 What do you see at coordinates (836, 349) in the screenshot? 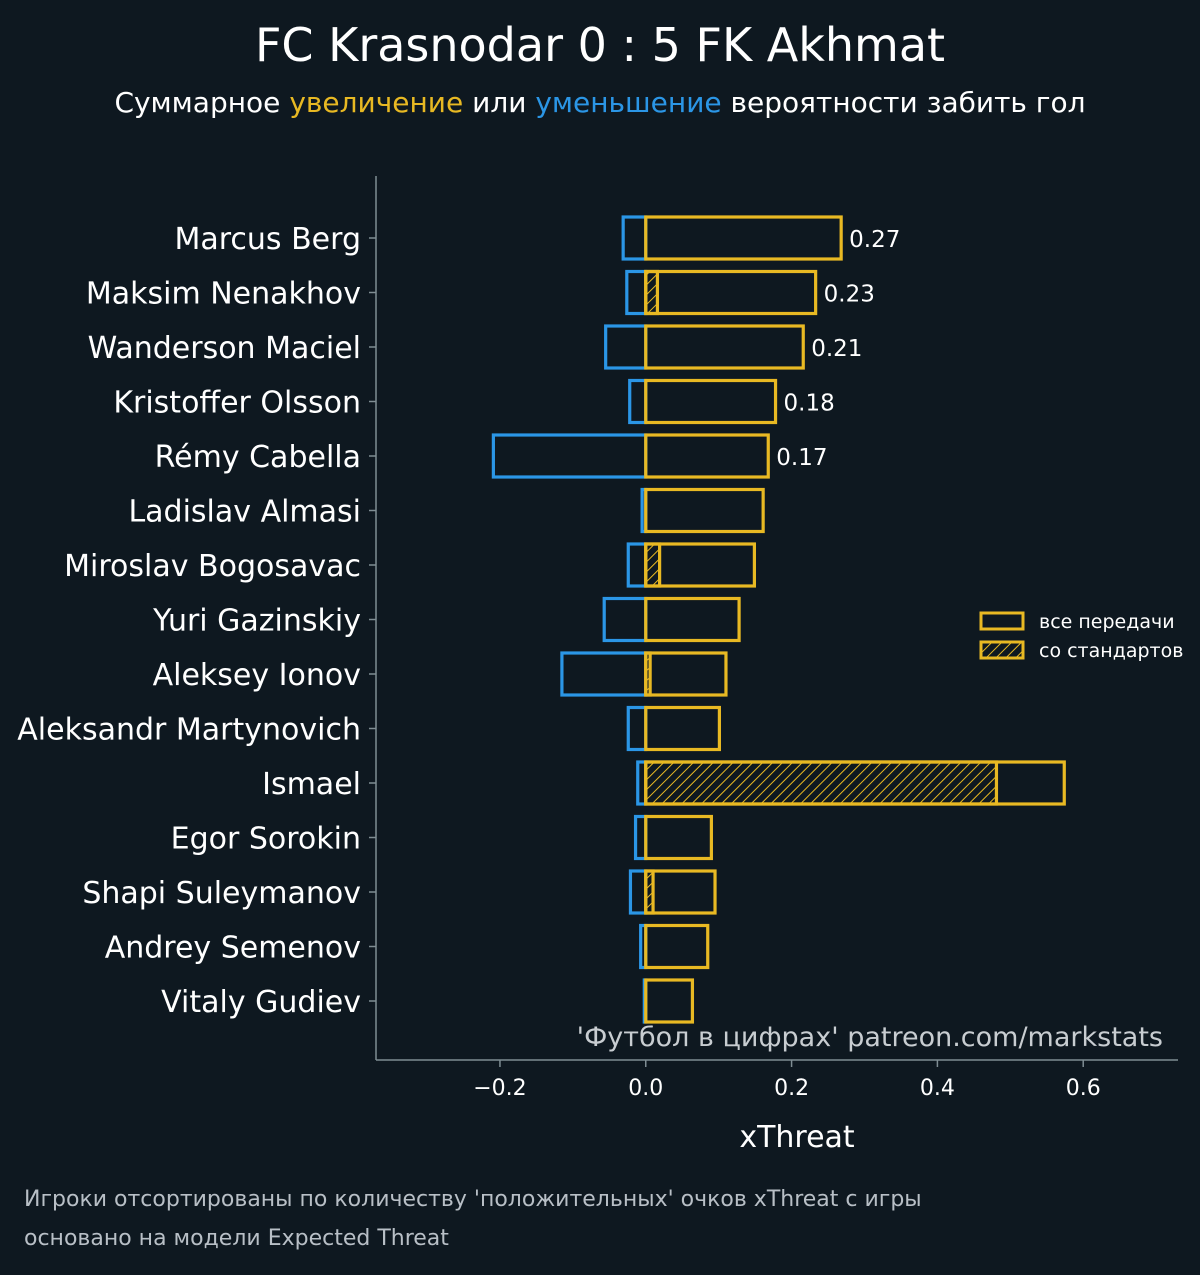
I see `value-label: 0.21` at bounding box center [836, 349].